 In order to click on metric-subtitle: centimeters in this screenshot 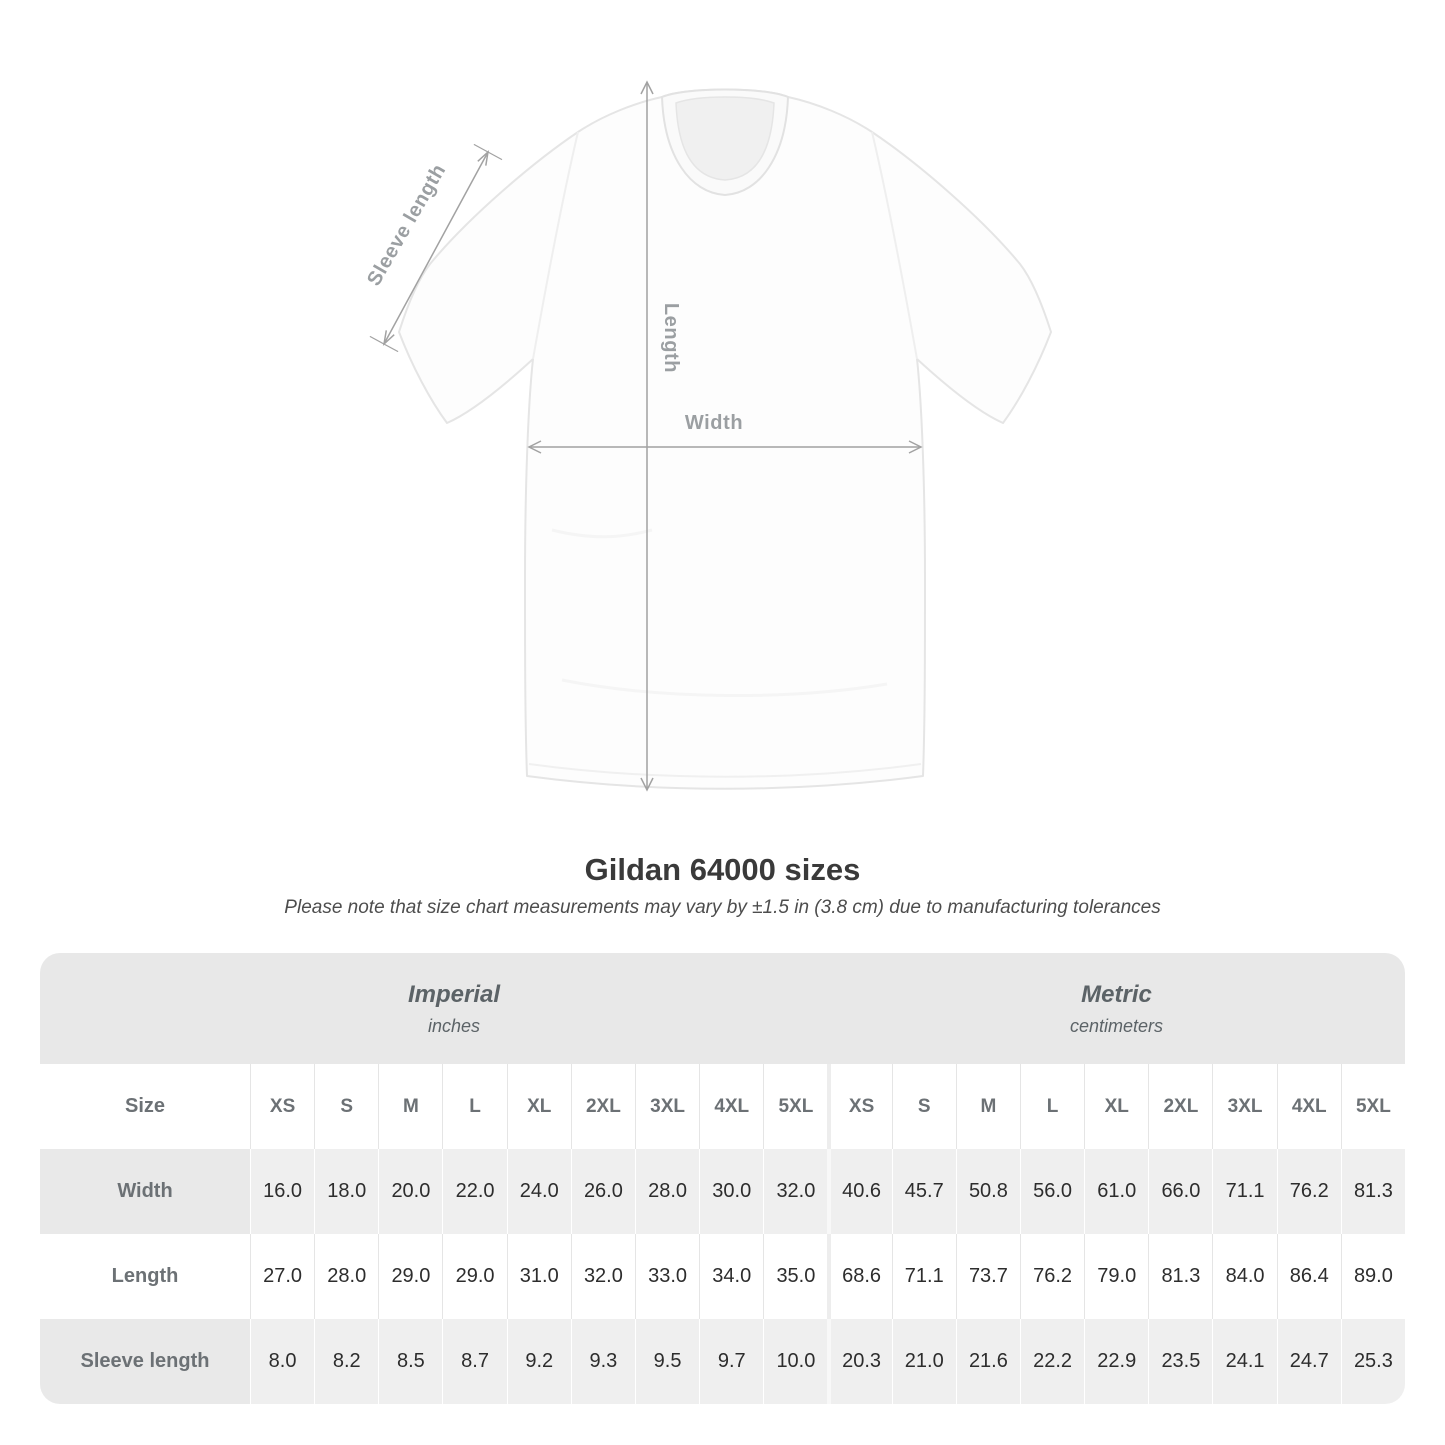, I will do `click(1116, 1025)`.